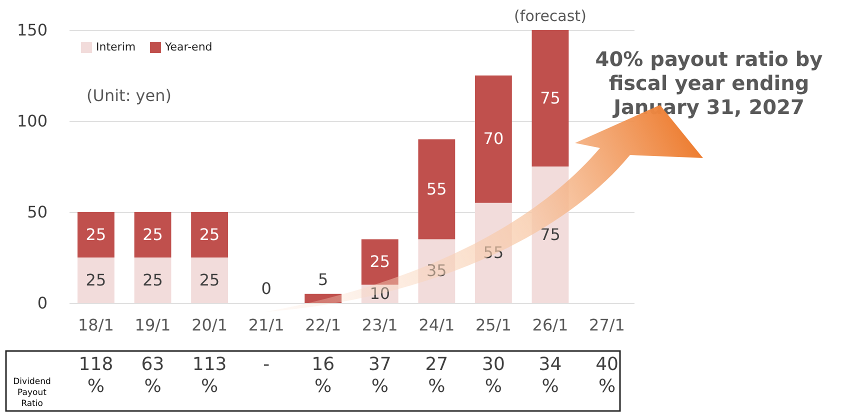  Describe the element at coordinates (436, 325) in the screenshot. I see `x-tick-label: 24/1` at that location.